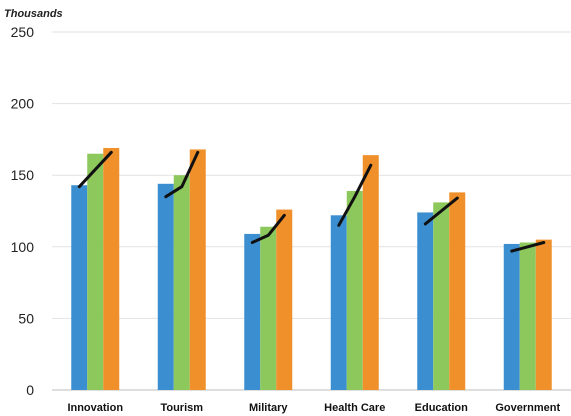 This screenshot has width=571, height=416. I want to click on y-tick-labels: 0 50 100 150 200 250, so click(23, 211).